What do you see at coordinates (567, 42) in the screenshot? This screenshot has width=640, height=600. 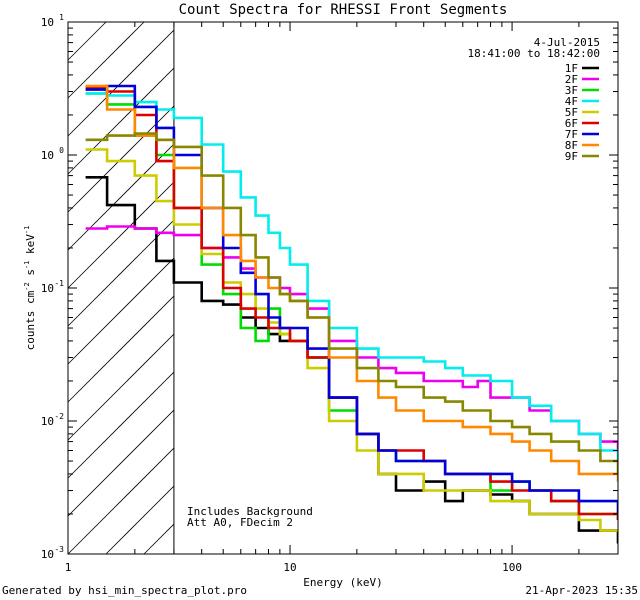 I see `date-label: 4-Jul-2015` at bounding box center [567, 42].